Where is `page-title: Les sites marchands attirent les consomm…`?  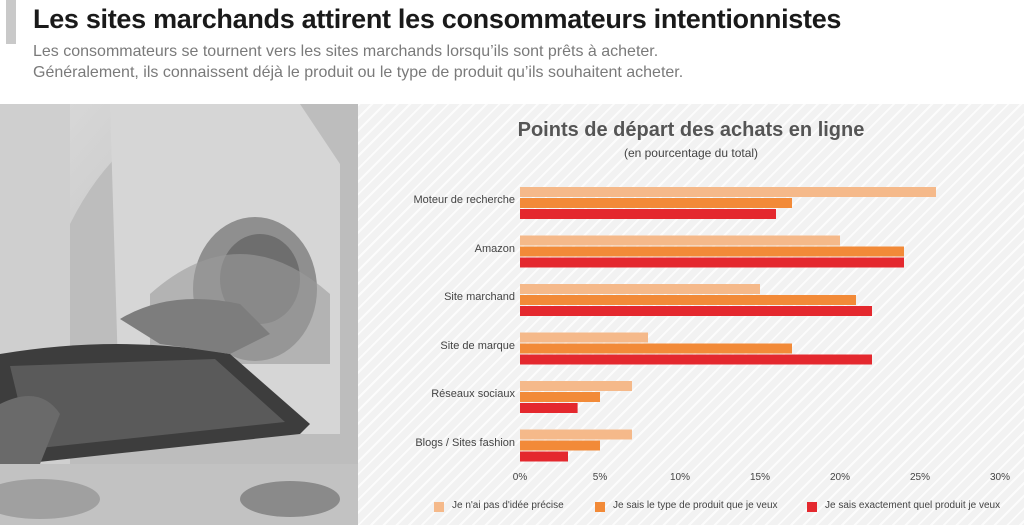
page-title: Les sites marchands attirent les consomm… is located at coordinates (437, 19).